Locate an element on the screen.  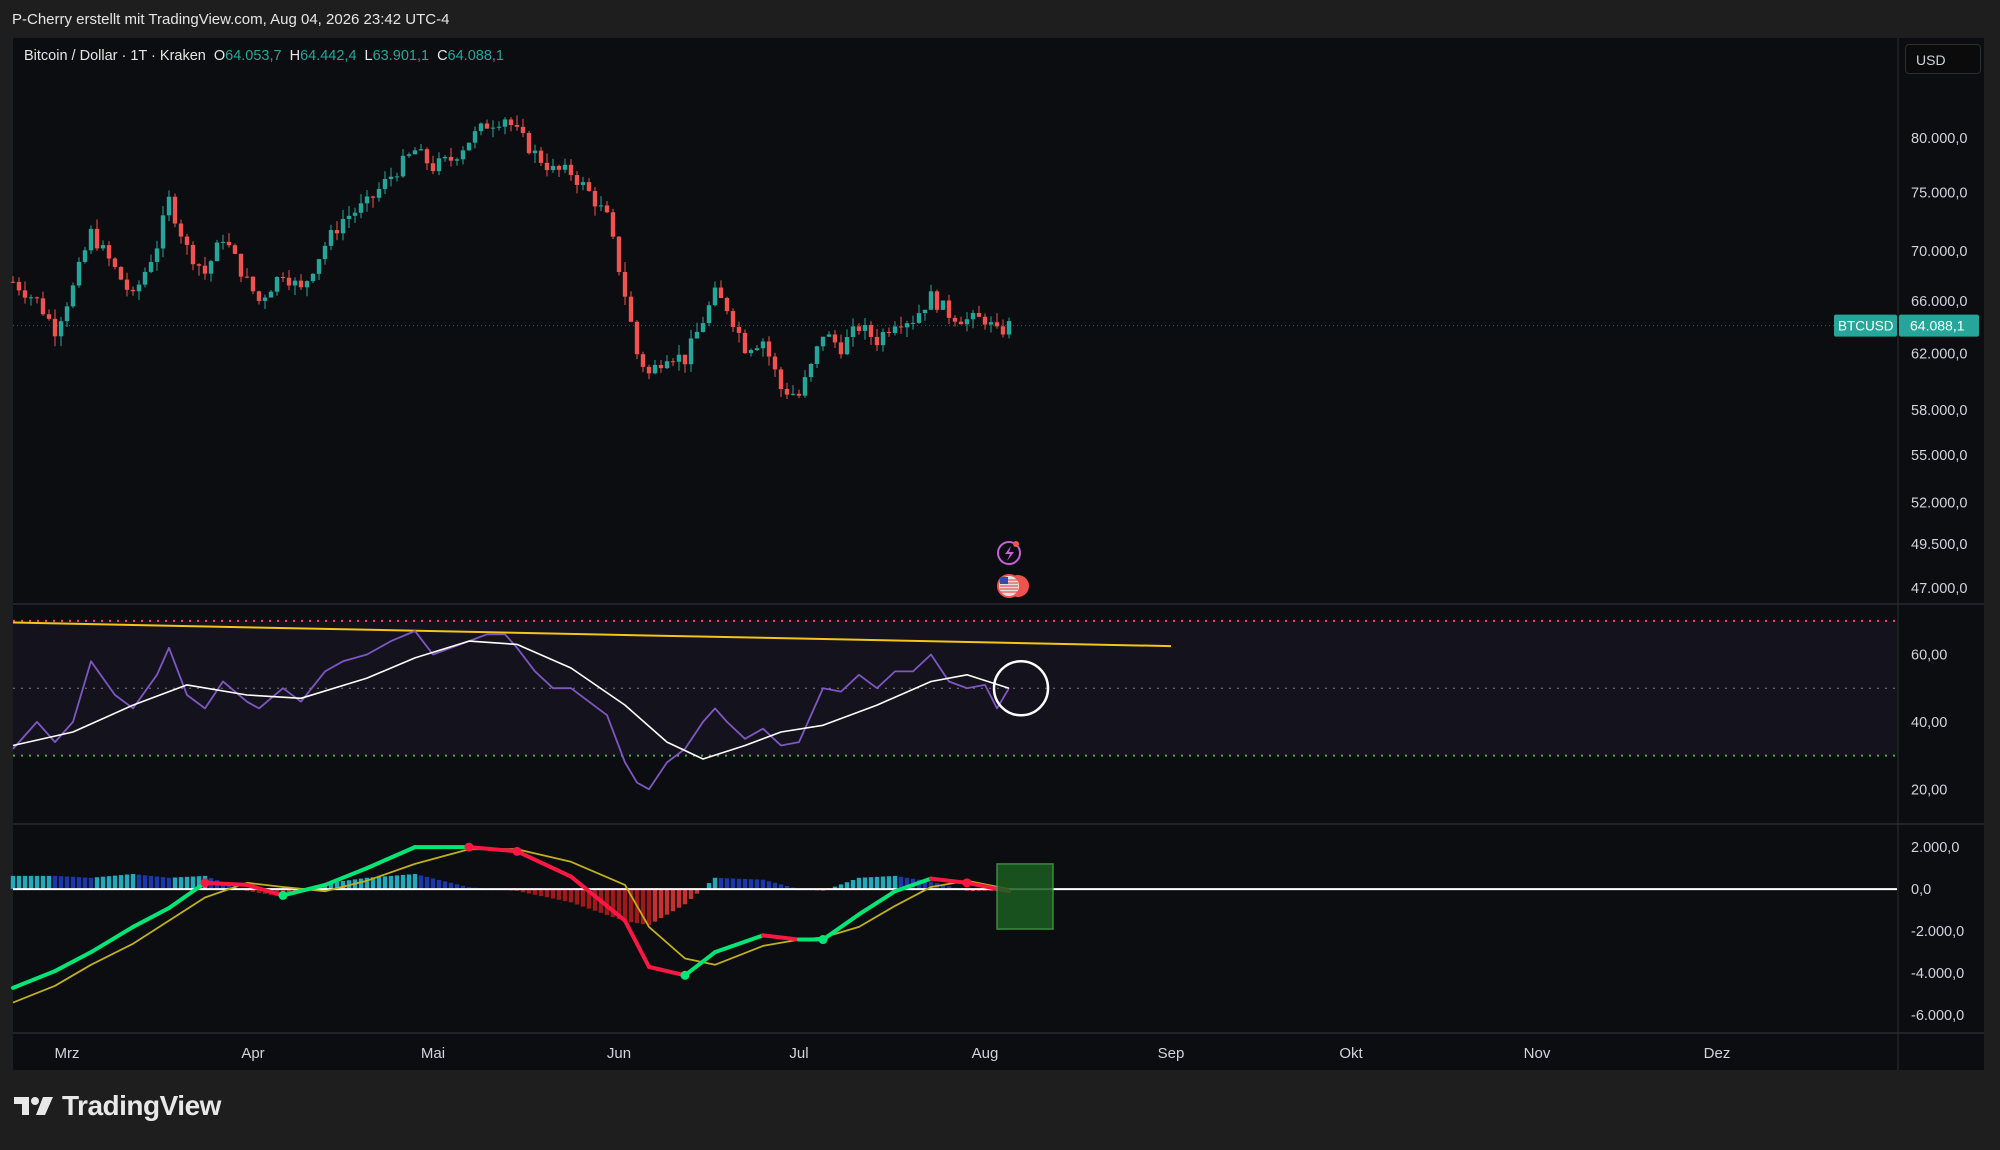
close-label: C is located at coordinates (442, 56).